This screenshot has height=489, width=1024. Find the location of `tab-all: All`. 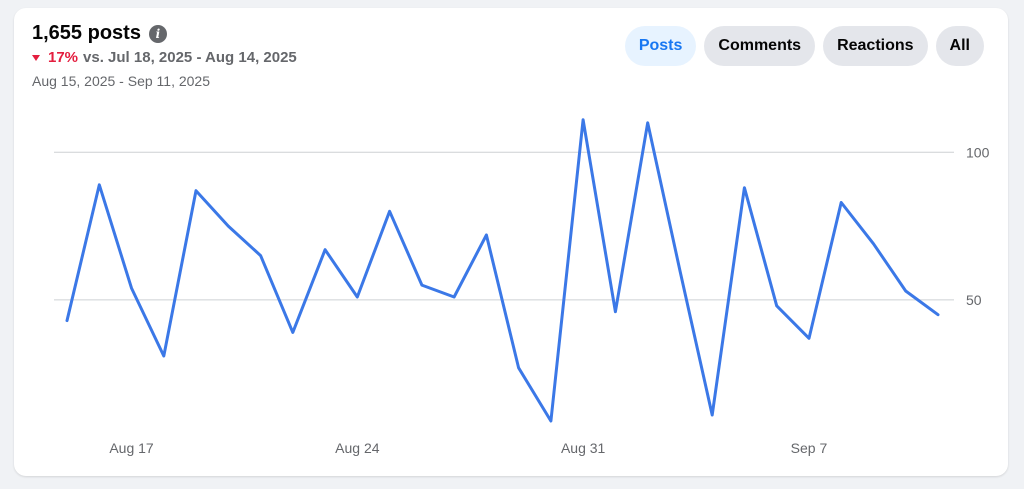

tab-all: All is located at coordinates (959, 46).